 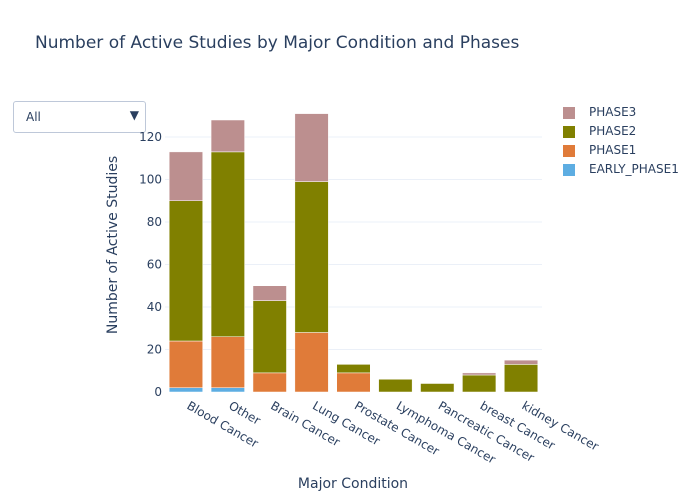 I want to click on triangle-down-icon: ▼, so click(x=134, y=115).